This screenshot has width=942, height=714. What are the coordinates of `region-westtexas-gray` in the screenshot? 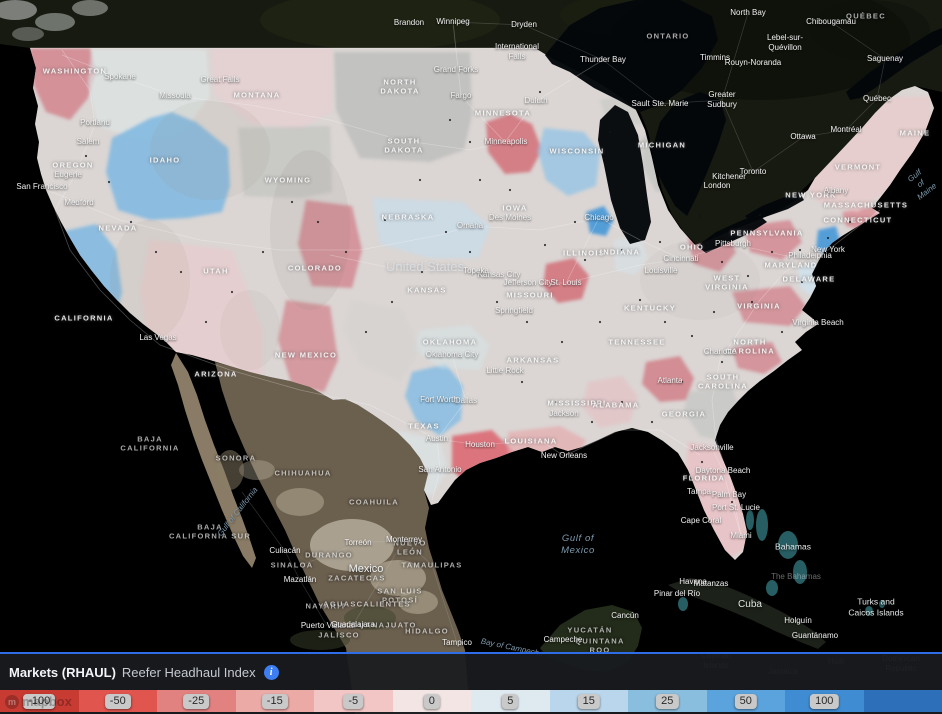 It's located at (382, 340).